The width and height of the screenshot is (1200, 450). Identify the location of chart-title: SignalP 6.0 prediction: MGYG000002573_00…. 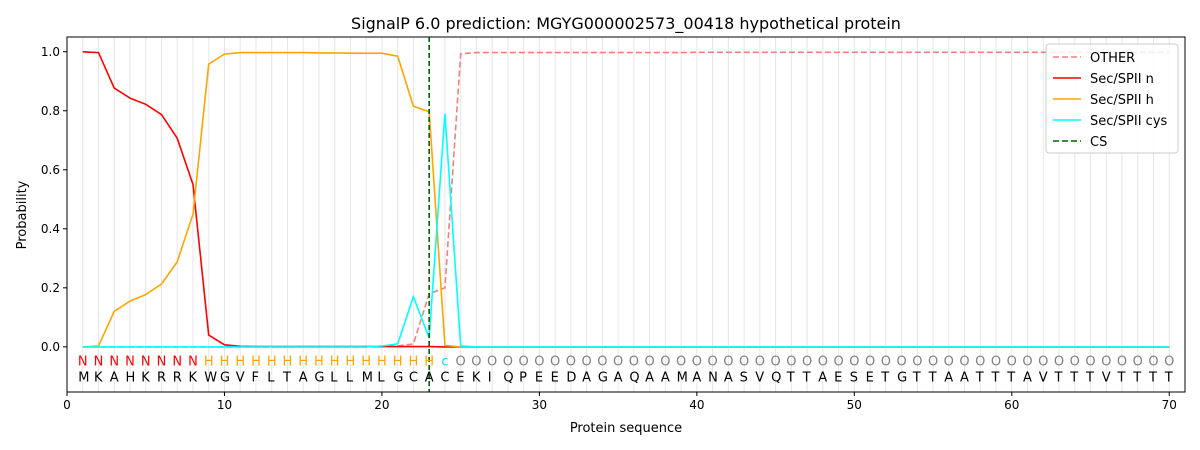
(626, 24).